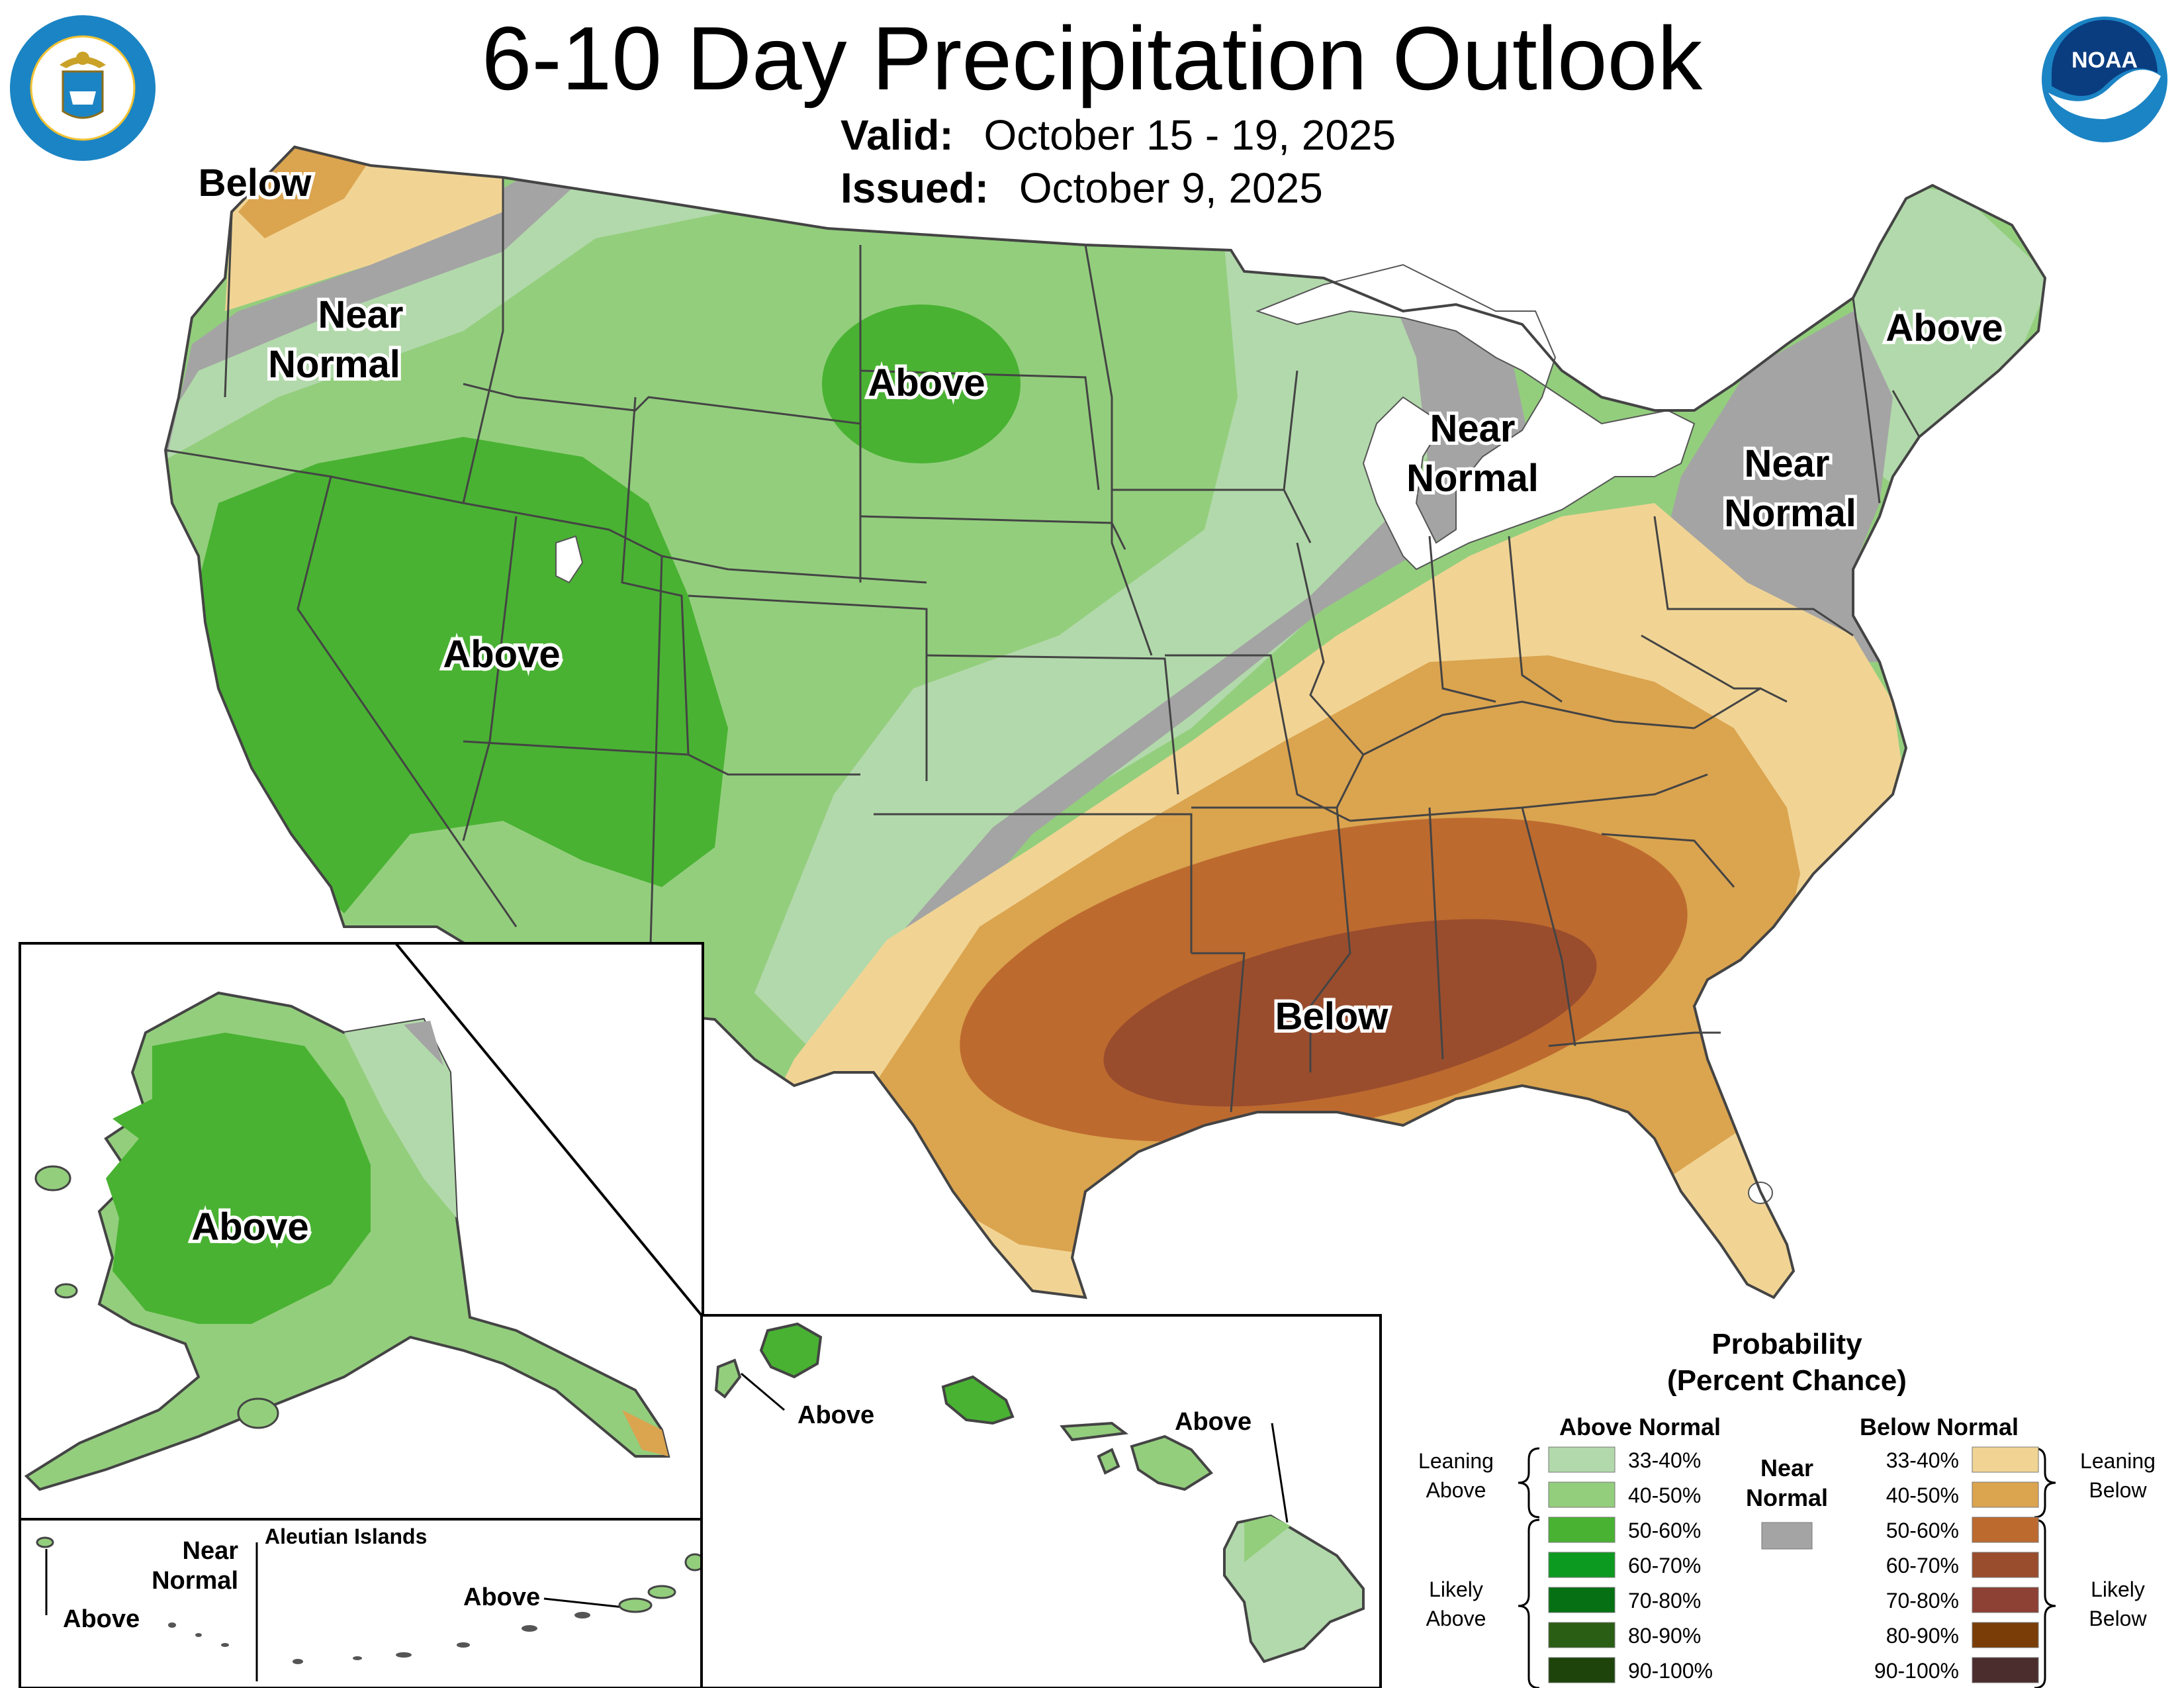 The width and height of the screenshot is (2184, 1688). What do you see at coordinates (1922, 1495) in the screenshot?
I see `legend-below-label-2: 40-50%` at bounding box center [1922, 1495].